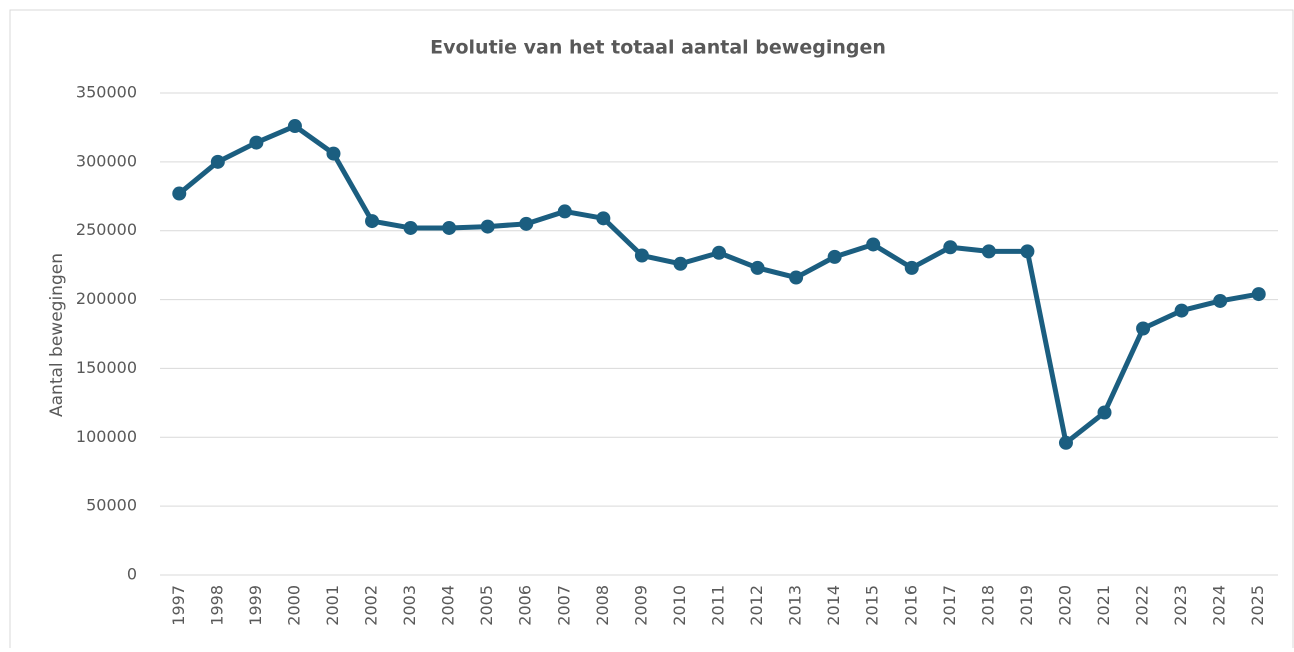 The height and width of the screenshot is (652, 1294). What do you see at coordinates (132, 574) in the screenshot?
I see `y-tick-label: 0` at bounding box center [132, 574].